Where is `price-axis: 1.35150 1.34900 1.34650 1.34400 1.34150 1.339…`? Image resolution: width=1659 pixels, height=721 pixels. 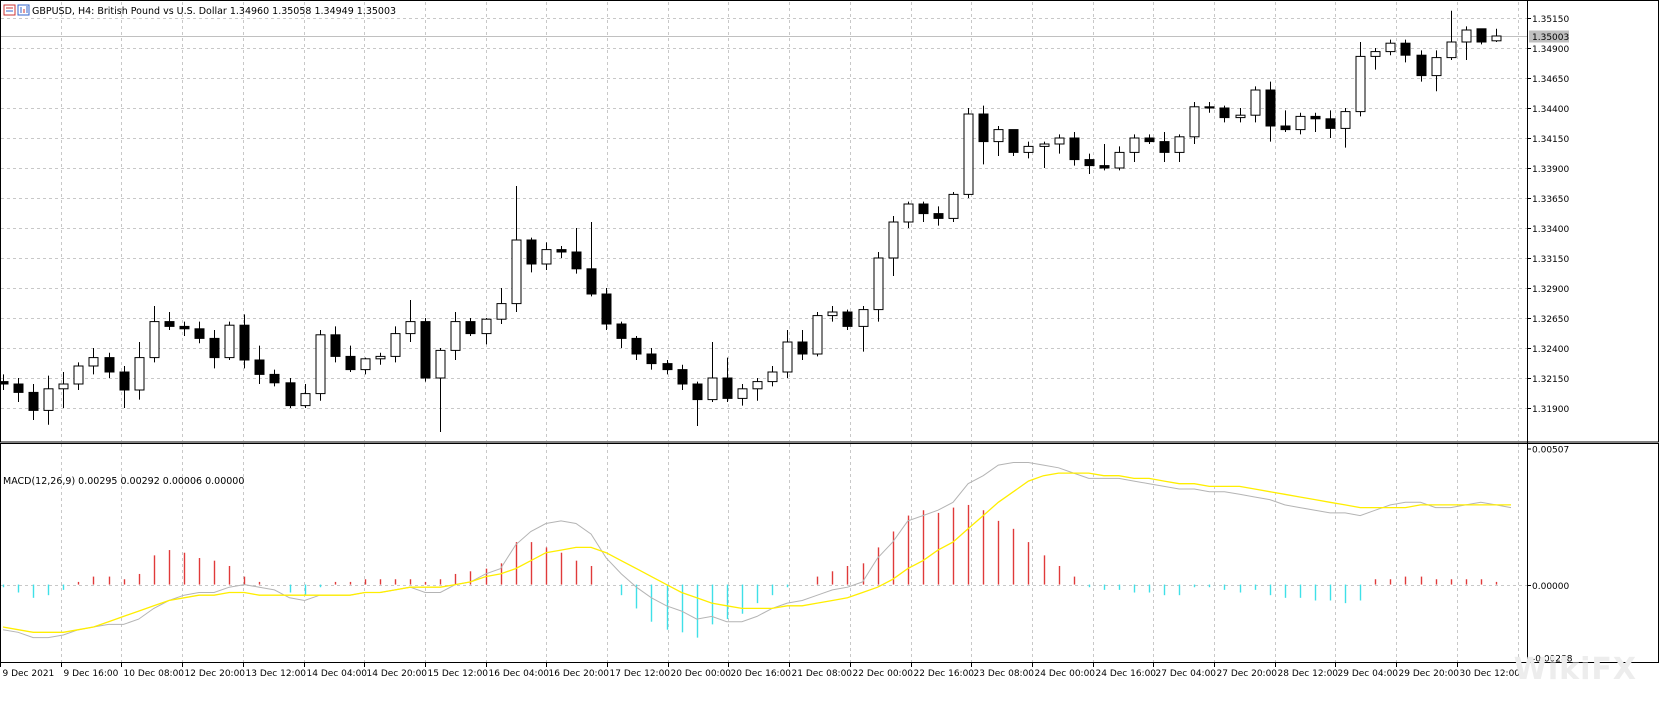
price-axis: 1.35150 1.34900 1.34650 1.34400 1.34150 1.339… is located at coordinates (1550, 340).